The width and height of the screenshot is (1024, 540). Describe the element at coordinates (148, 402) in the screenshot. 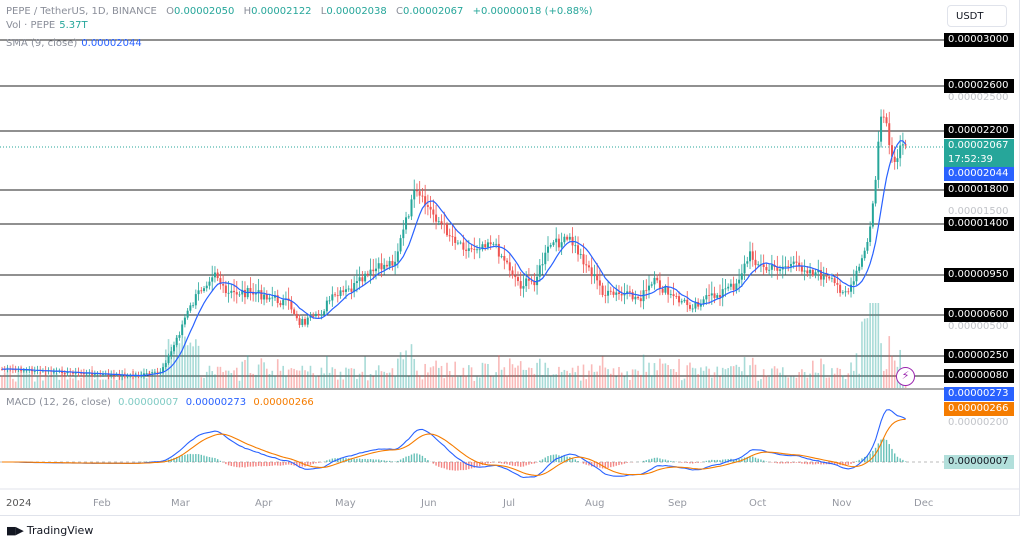

I see `macd-hist-value: 0.00000007` at that location.